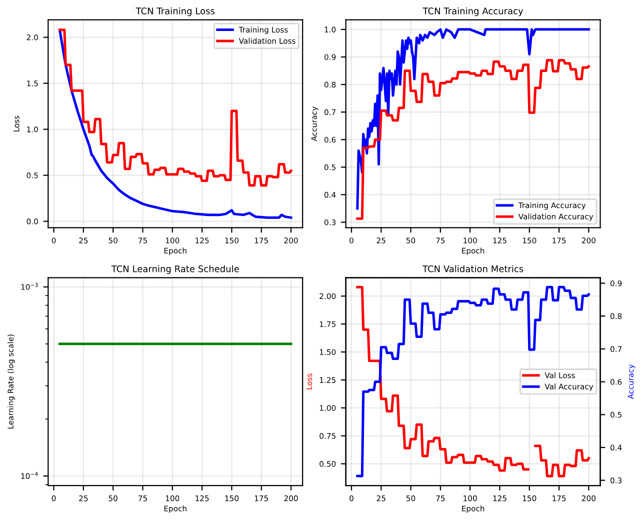 Image resolution: width=642 pixels, height=521 pixels. I want to click on chart-title: TCN Training Loss, so click(175, 11).